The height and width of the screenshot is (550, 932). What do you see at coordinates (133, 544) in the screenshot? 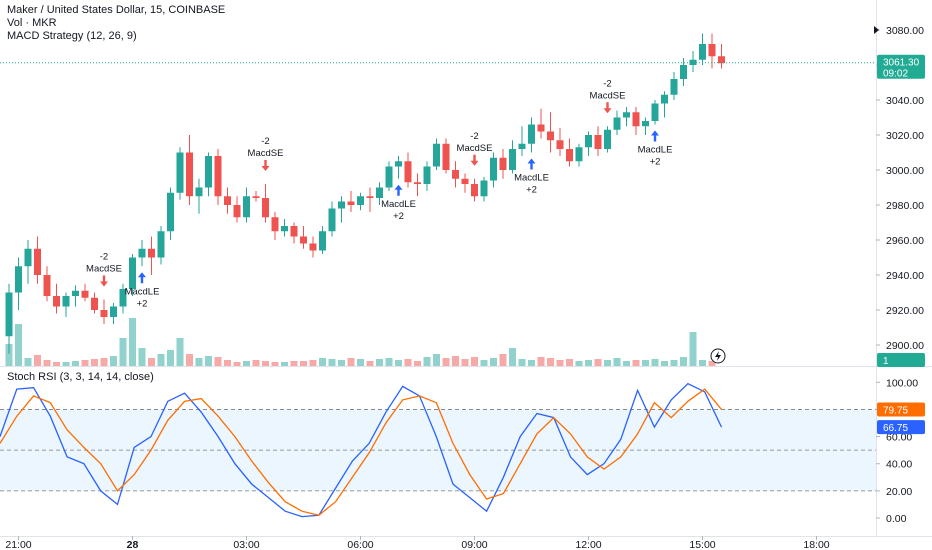
I see `time-tick-label: 28` at bounding box center [133, 544].